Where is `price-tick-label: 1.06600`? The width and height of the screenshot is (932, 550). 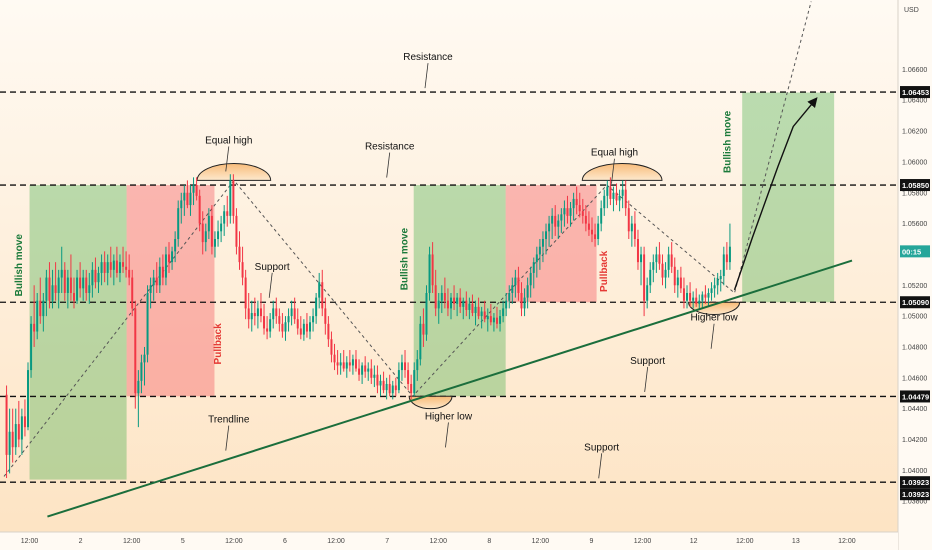 price-tick-label: 1.06600 is located at coordinates (914, 70).